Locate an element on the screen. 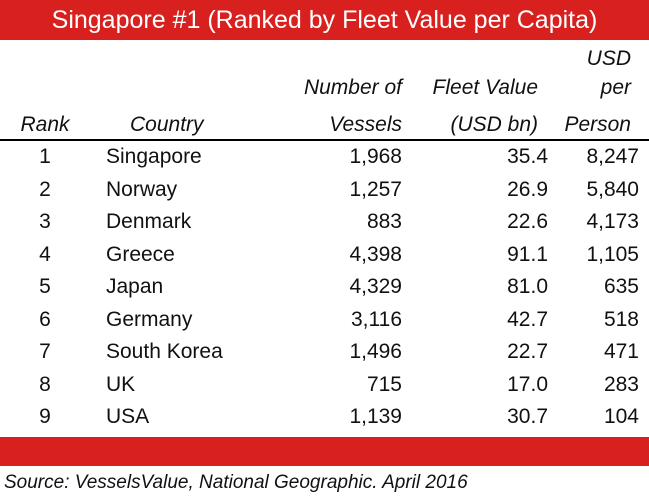  country-cell: Germany is located at coordinates (149, 319).